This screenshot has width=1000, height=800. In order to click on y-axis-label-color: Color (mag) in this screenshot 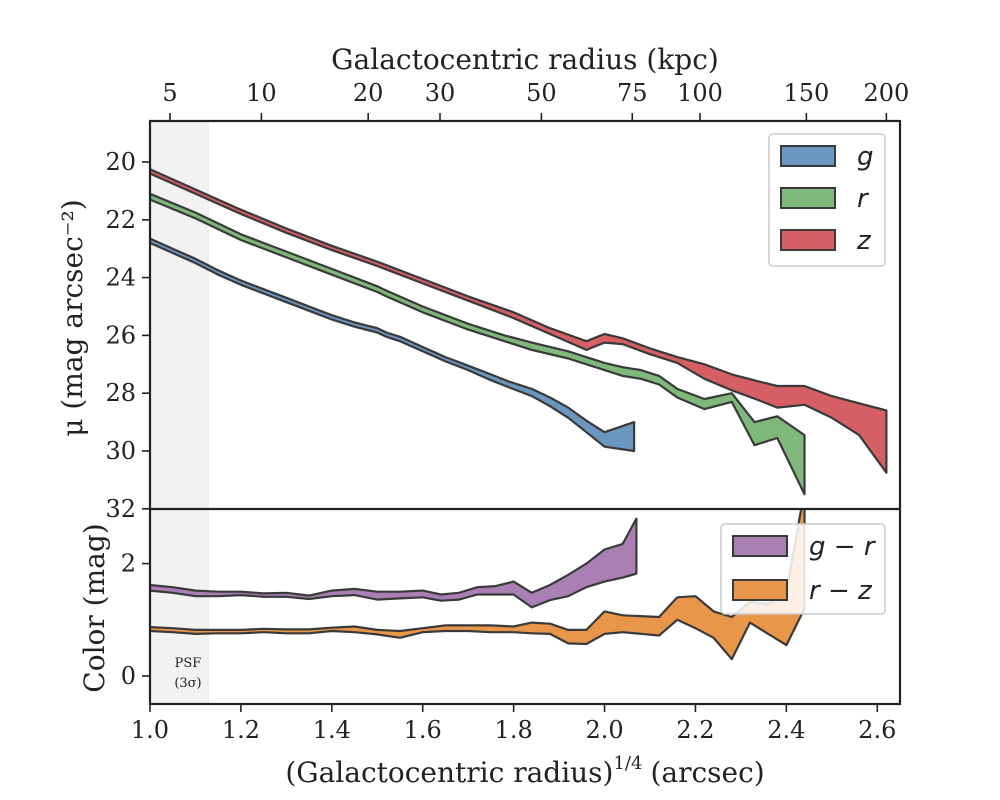, I will do `click(94, 607)`.